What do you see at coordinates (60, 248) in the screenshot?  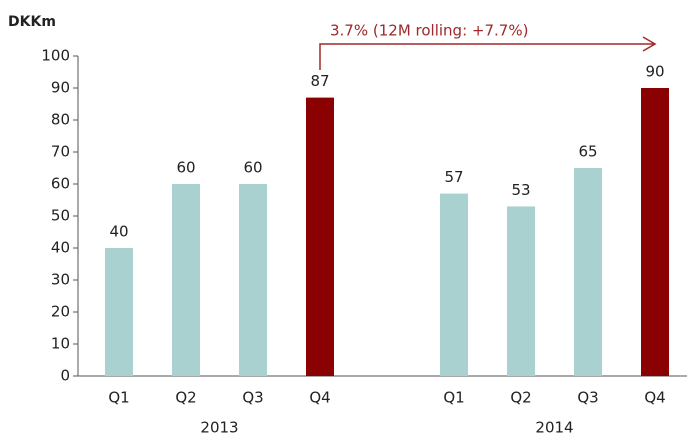 I see `y-tick-label: 40` at bounding box center [60, 248].